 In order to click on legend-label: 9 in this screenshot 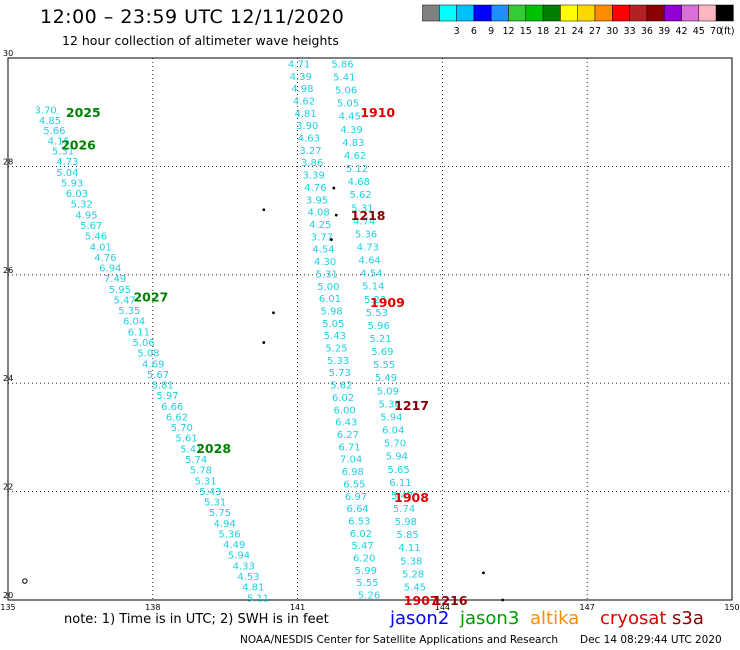, I will do `click(491, 31)`.